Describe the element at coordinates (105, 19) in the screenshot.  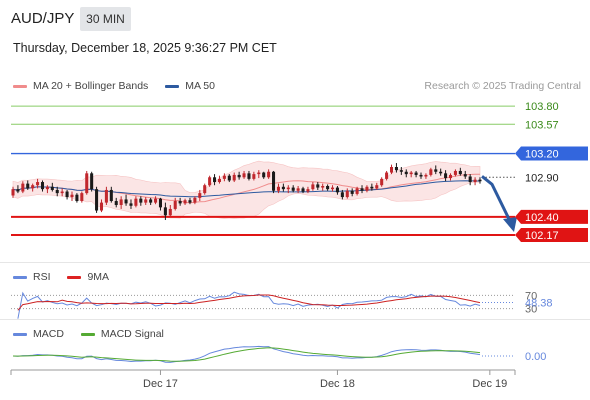
I see `timeframe-badge: 30 MIN` at that location.